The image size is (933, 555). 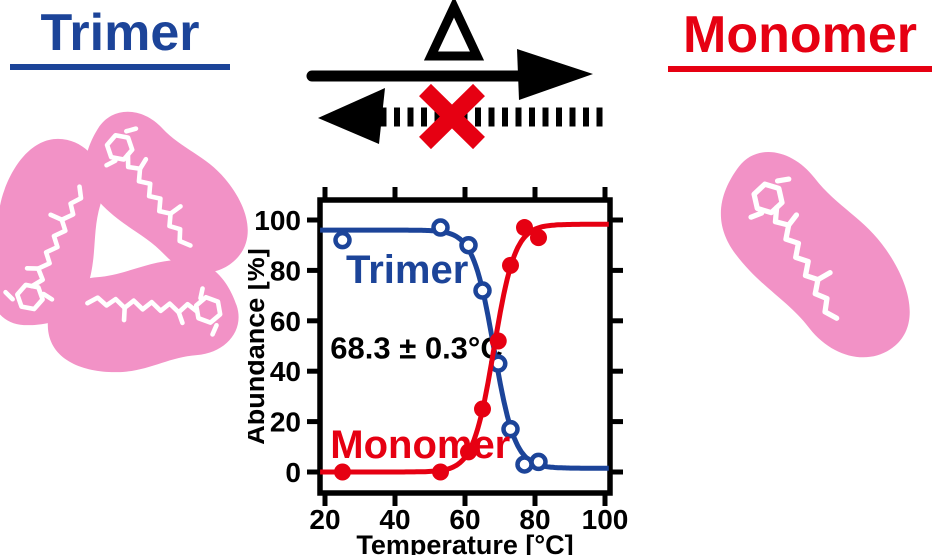 I want to click on x-tick-label: 40, so click(x=394, y=519).